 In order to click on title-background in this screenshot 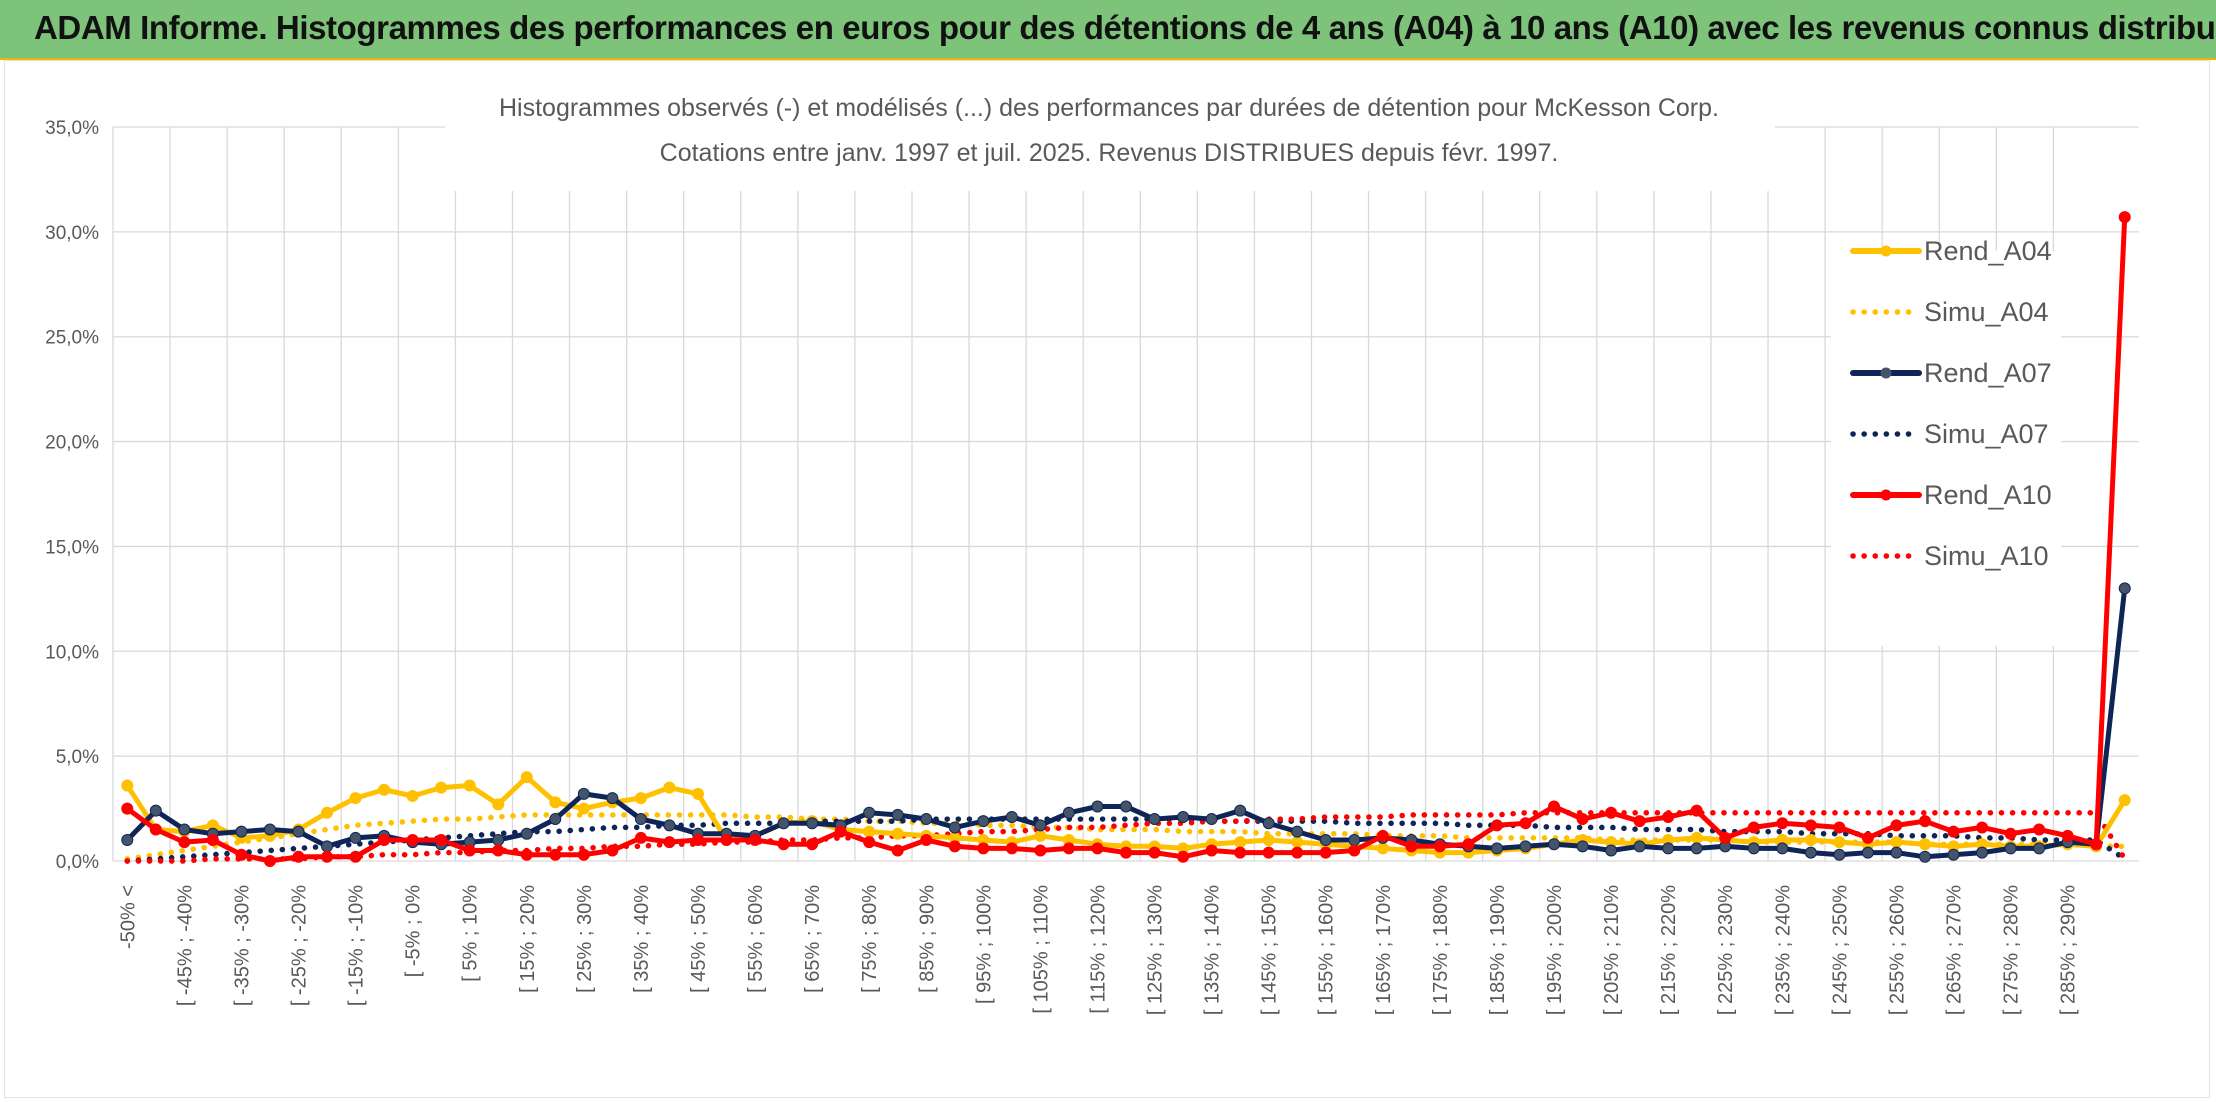, I will do `click(1110, 137)`.